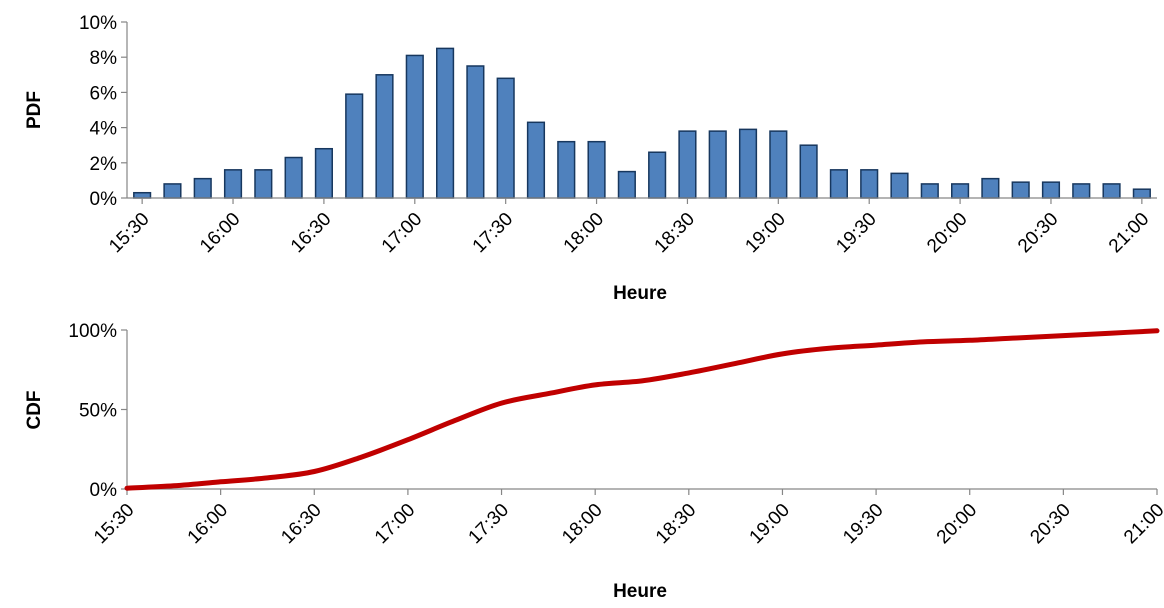  I want to click on cdf-y-tick-label: 50%, so click(98, 411).